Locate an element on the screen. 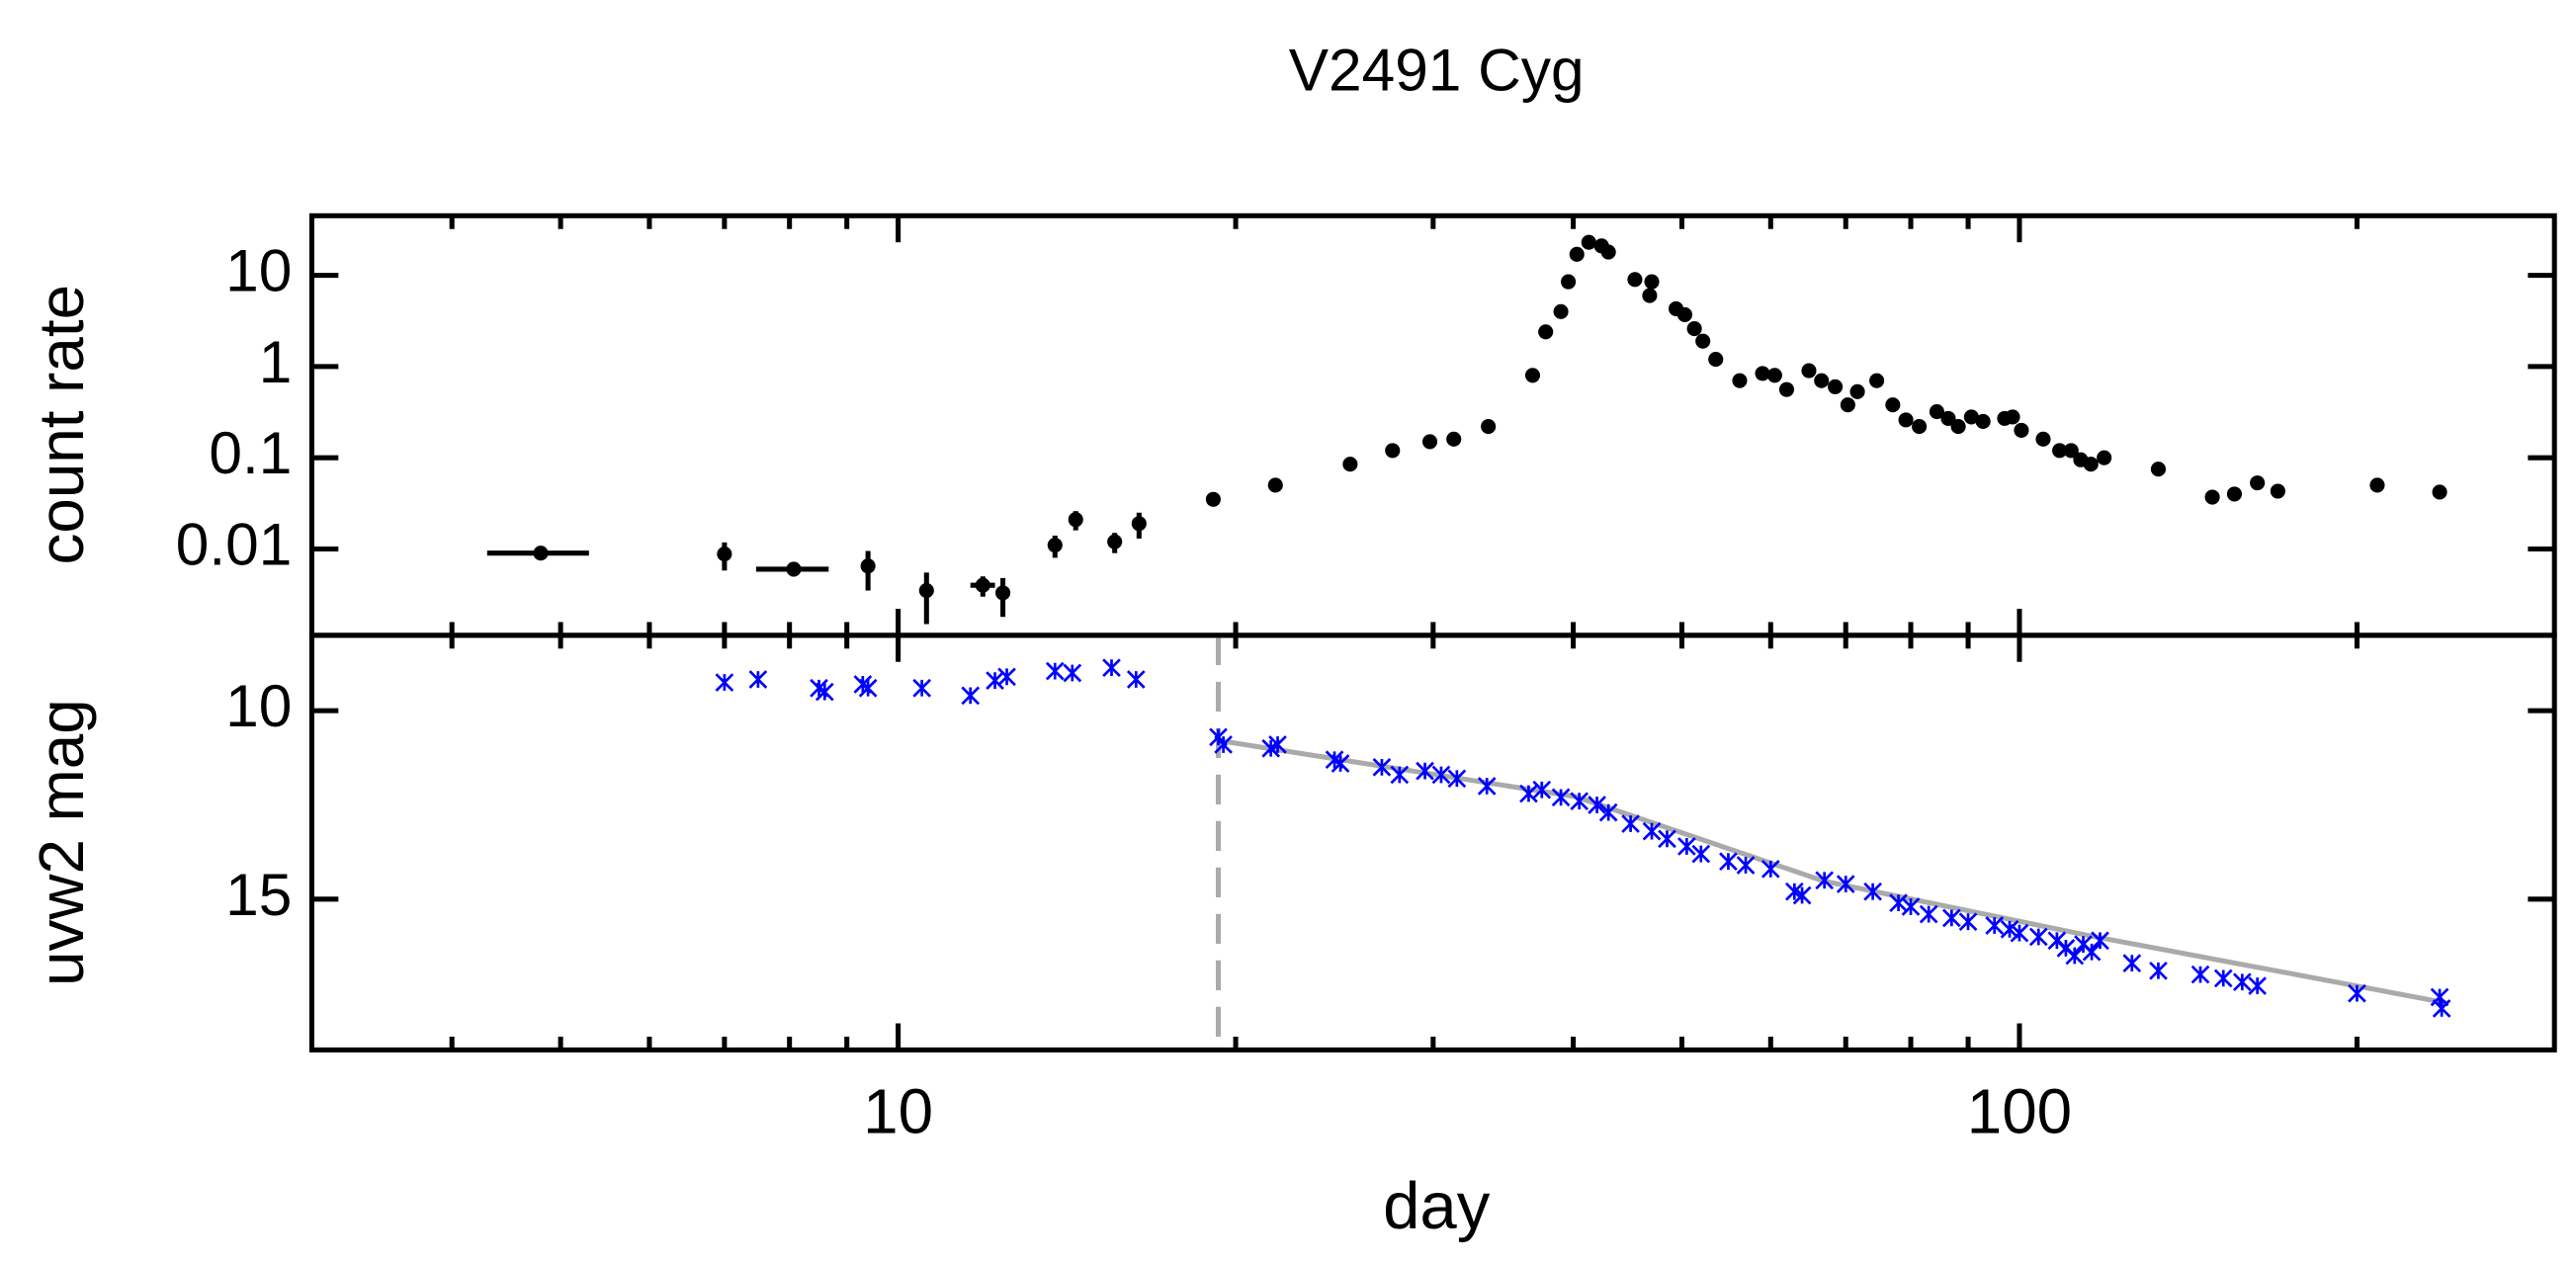  y-axis-label: count rate is located at coordinates (61, 425).